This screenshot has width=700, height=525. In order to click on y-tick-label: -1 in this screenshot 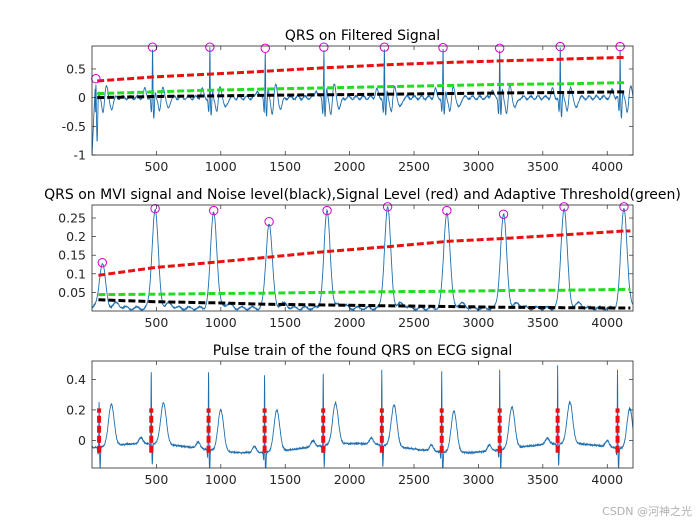, I will do `click(80, 155)`.